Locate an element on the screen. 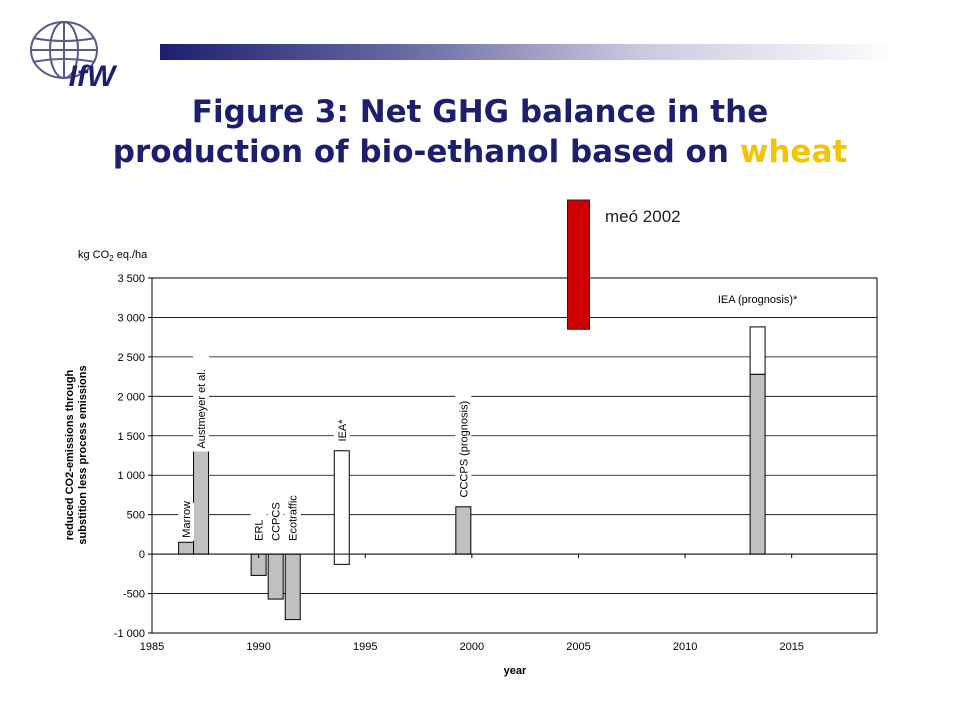  bar-label: CCPCS is located at coordinates (277, 521).